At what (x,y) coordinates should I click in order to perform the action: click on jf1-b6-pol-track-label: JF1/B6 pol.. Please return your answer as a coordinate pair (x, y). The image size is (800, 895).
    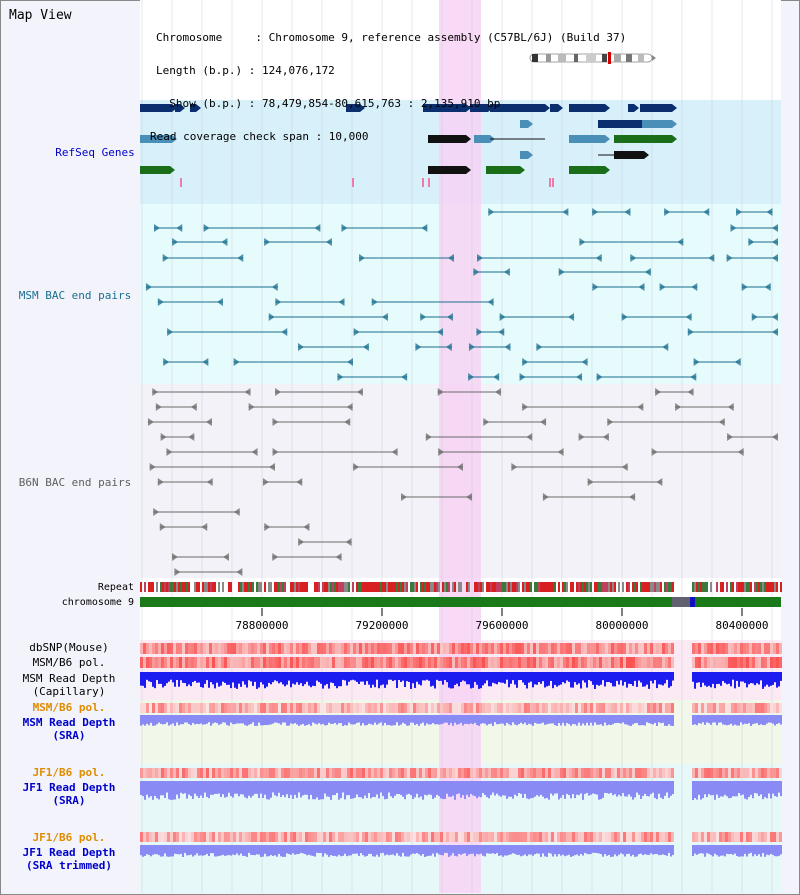
    Looking at the image, I should click on (69, 772).